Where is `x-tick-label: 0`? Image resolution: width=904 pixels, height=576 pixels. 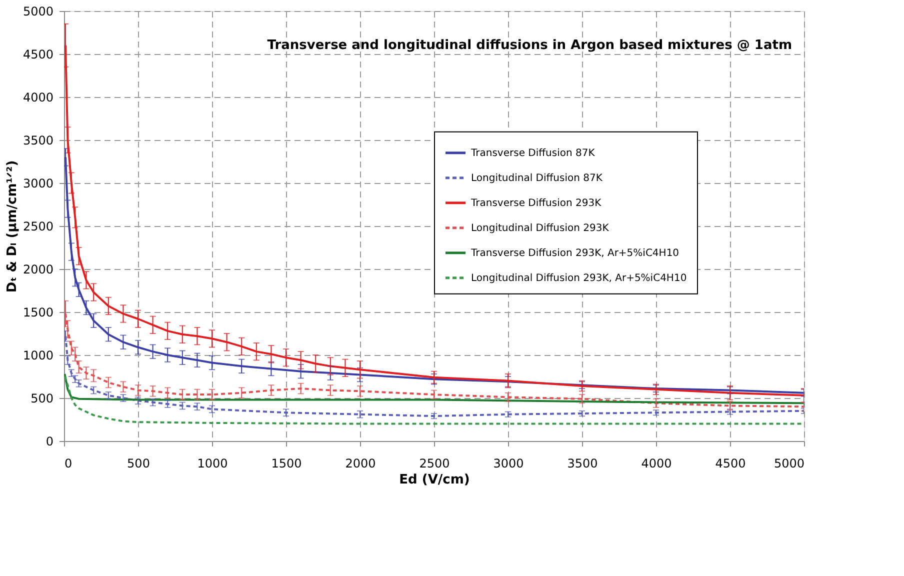
x-tick-label: 0 is located at coordinates (68, 463).